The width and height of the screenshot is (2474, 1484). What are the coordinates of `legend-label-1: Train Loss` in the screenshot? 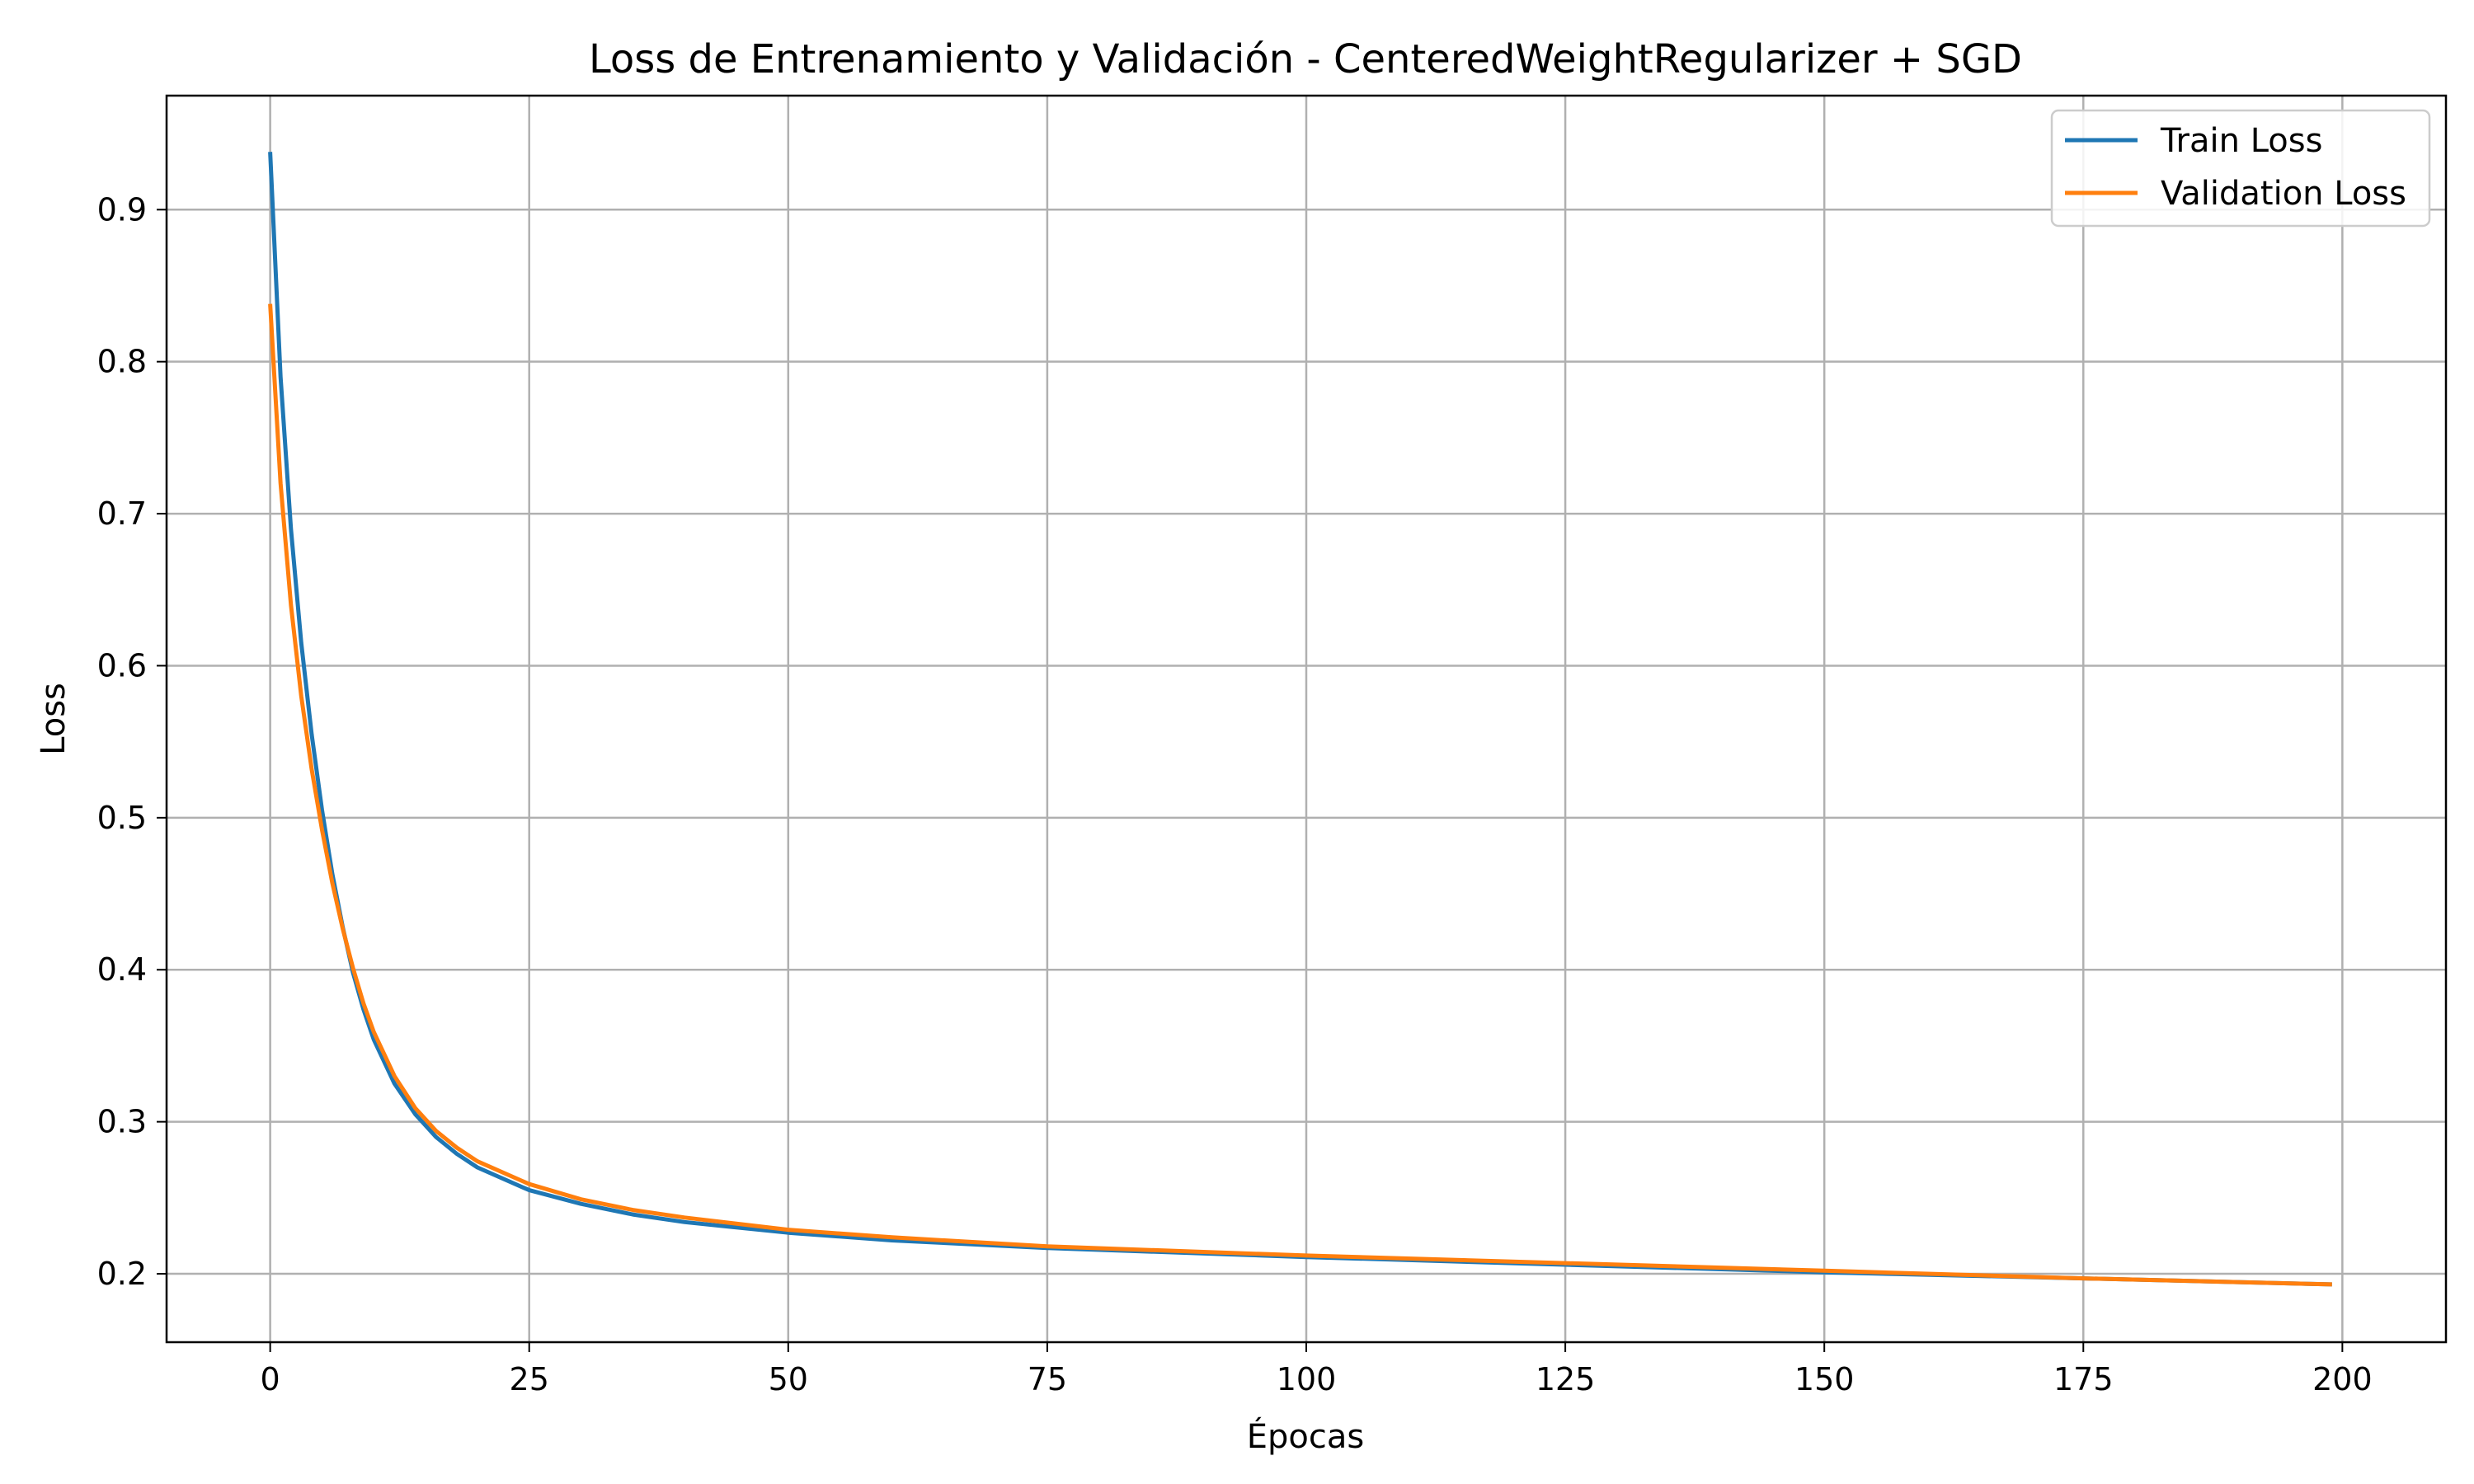 It's located at (2241, 141).